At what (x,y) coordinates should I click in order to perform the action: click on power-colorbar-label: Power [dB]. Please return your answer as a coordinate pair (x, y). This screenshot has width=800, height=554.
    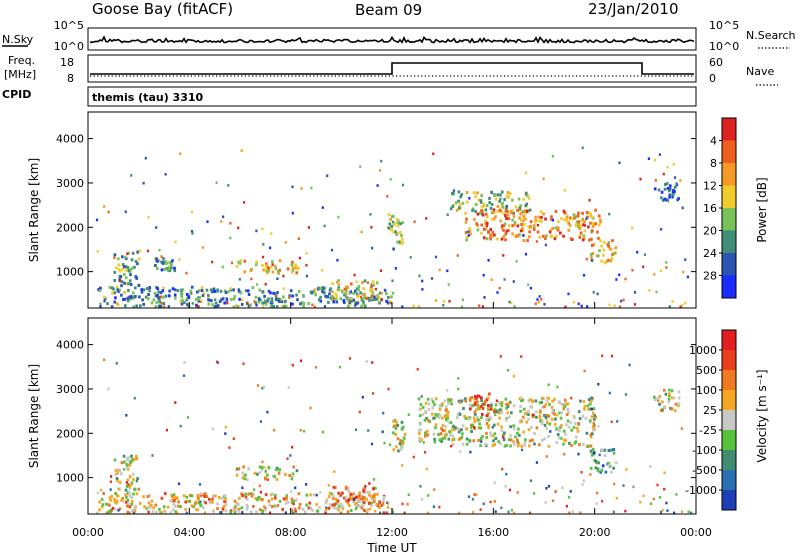
    Looking at the image, I should click on (762, 209).